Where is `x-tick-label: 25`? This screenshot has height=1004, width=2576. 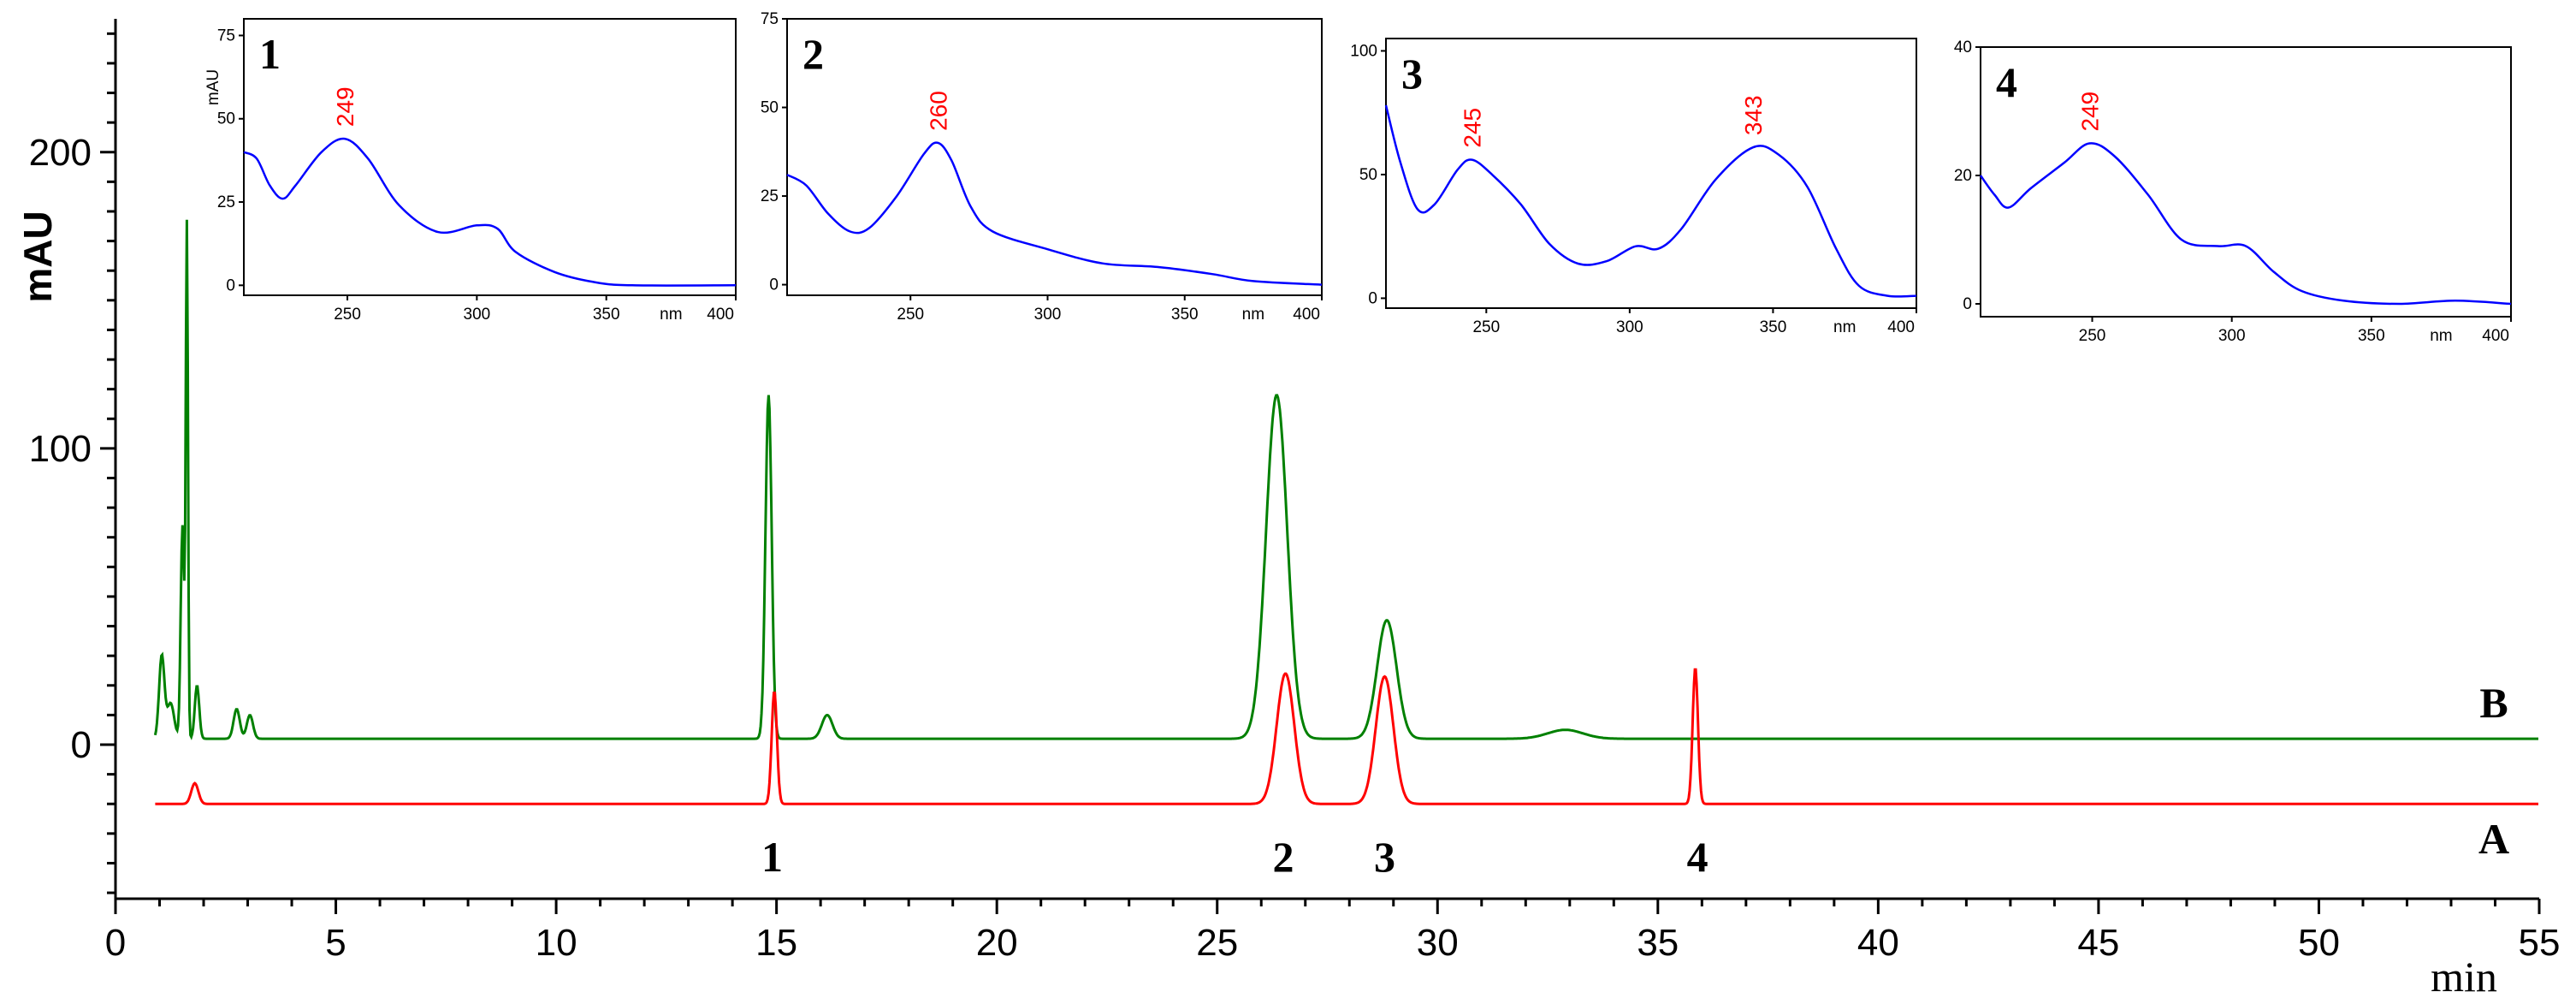
x-tick-label: 25 is located at coordinates (1217, 943).